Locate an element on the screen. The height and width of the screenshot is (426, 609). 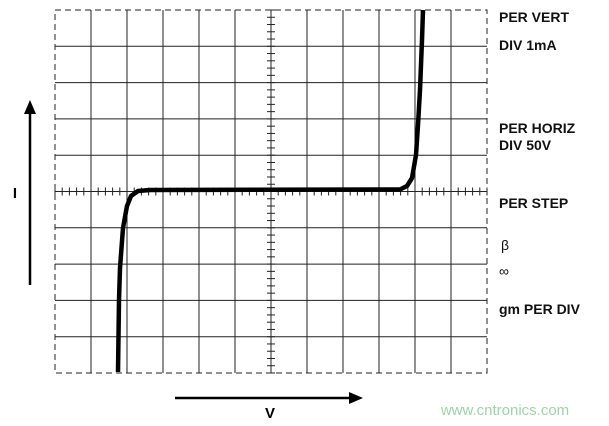
setting-text: DIV 50V is located at coordinates (525, 145).